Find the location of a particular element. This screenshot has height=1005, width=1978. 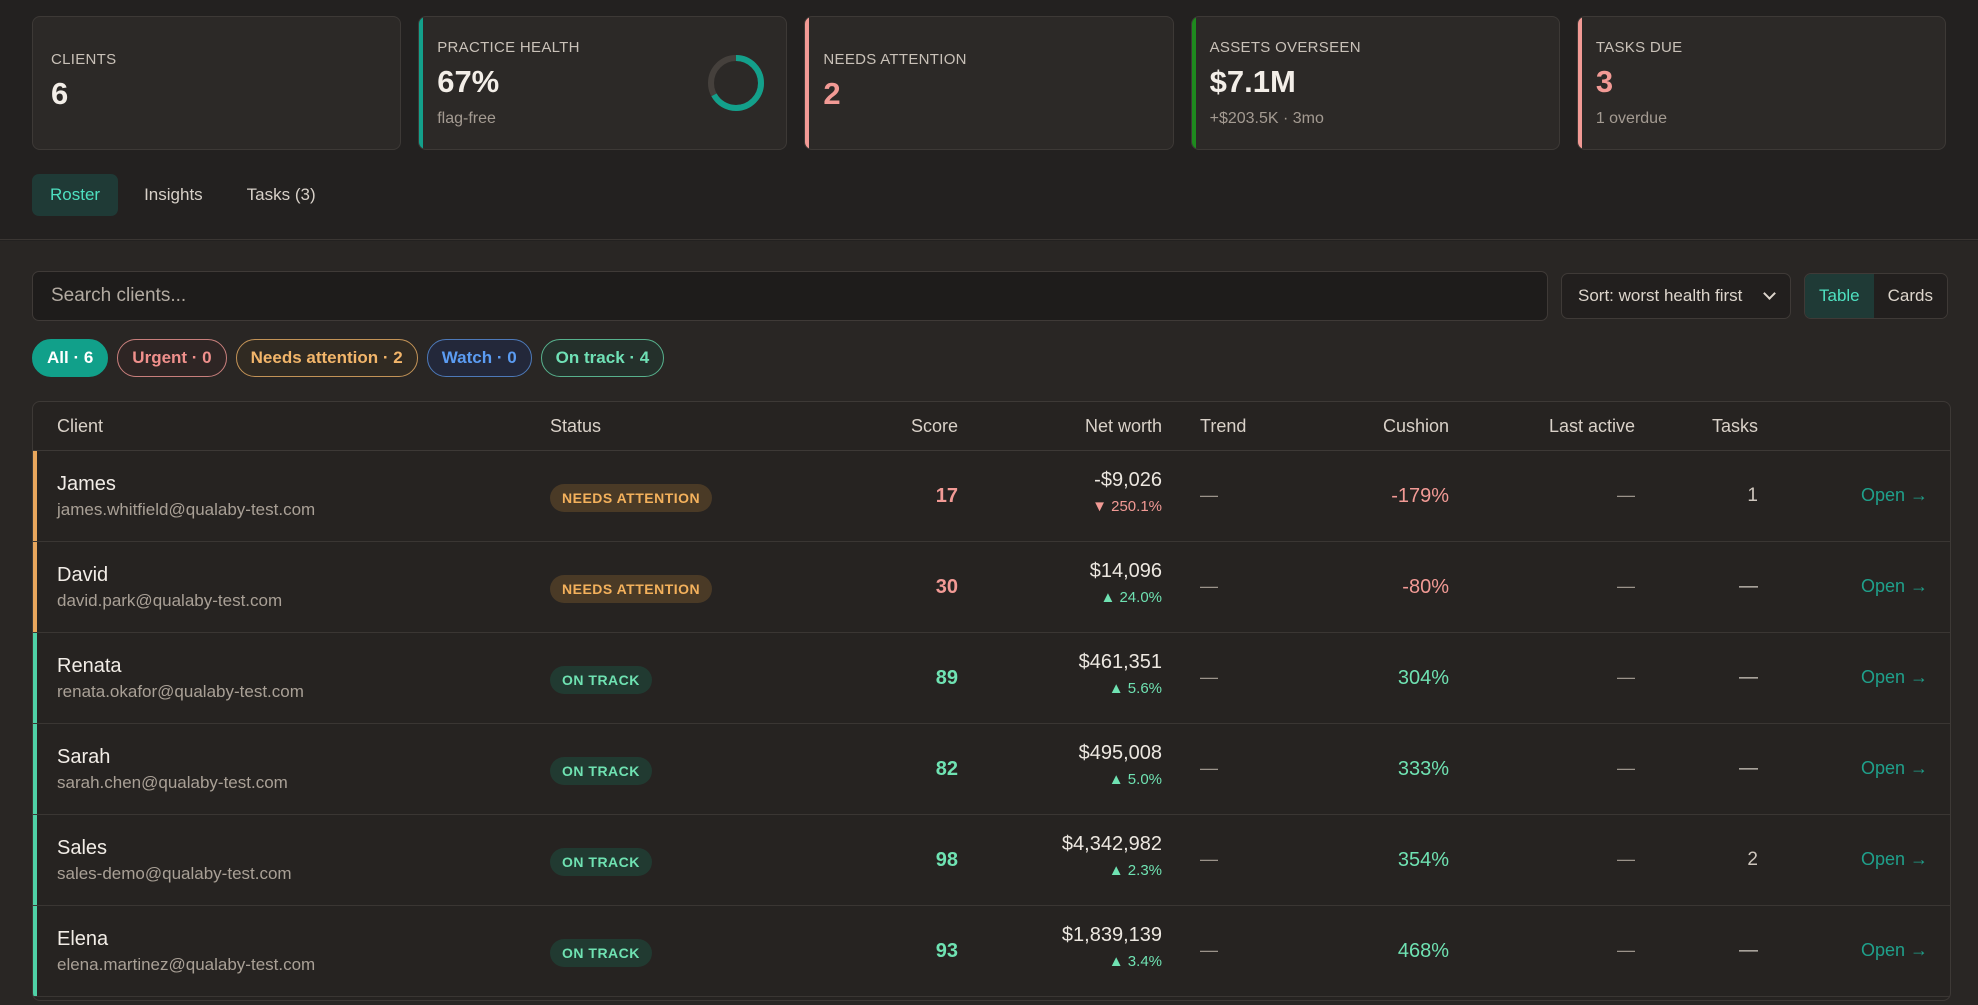

client-name: David is located at coordinates (83, 575).